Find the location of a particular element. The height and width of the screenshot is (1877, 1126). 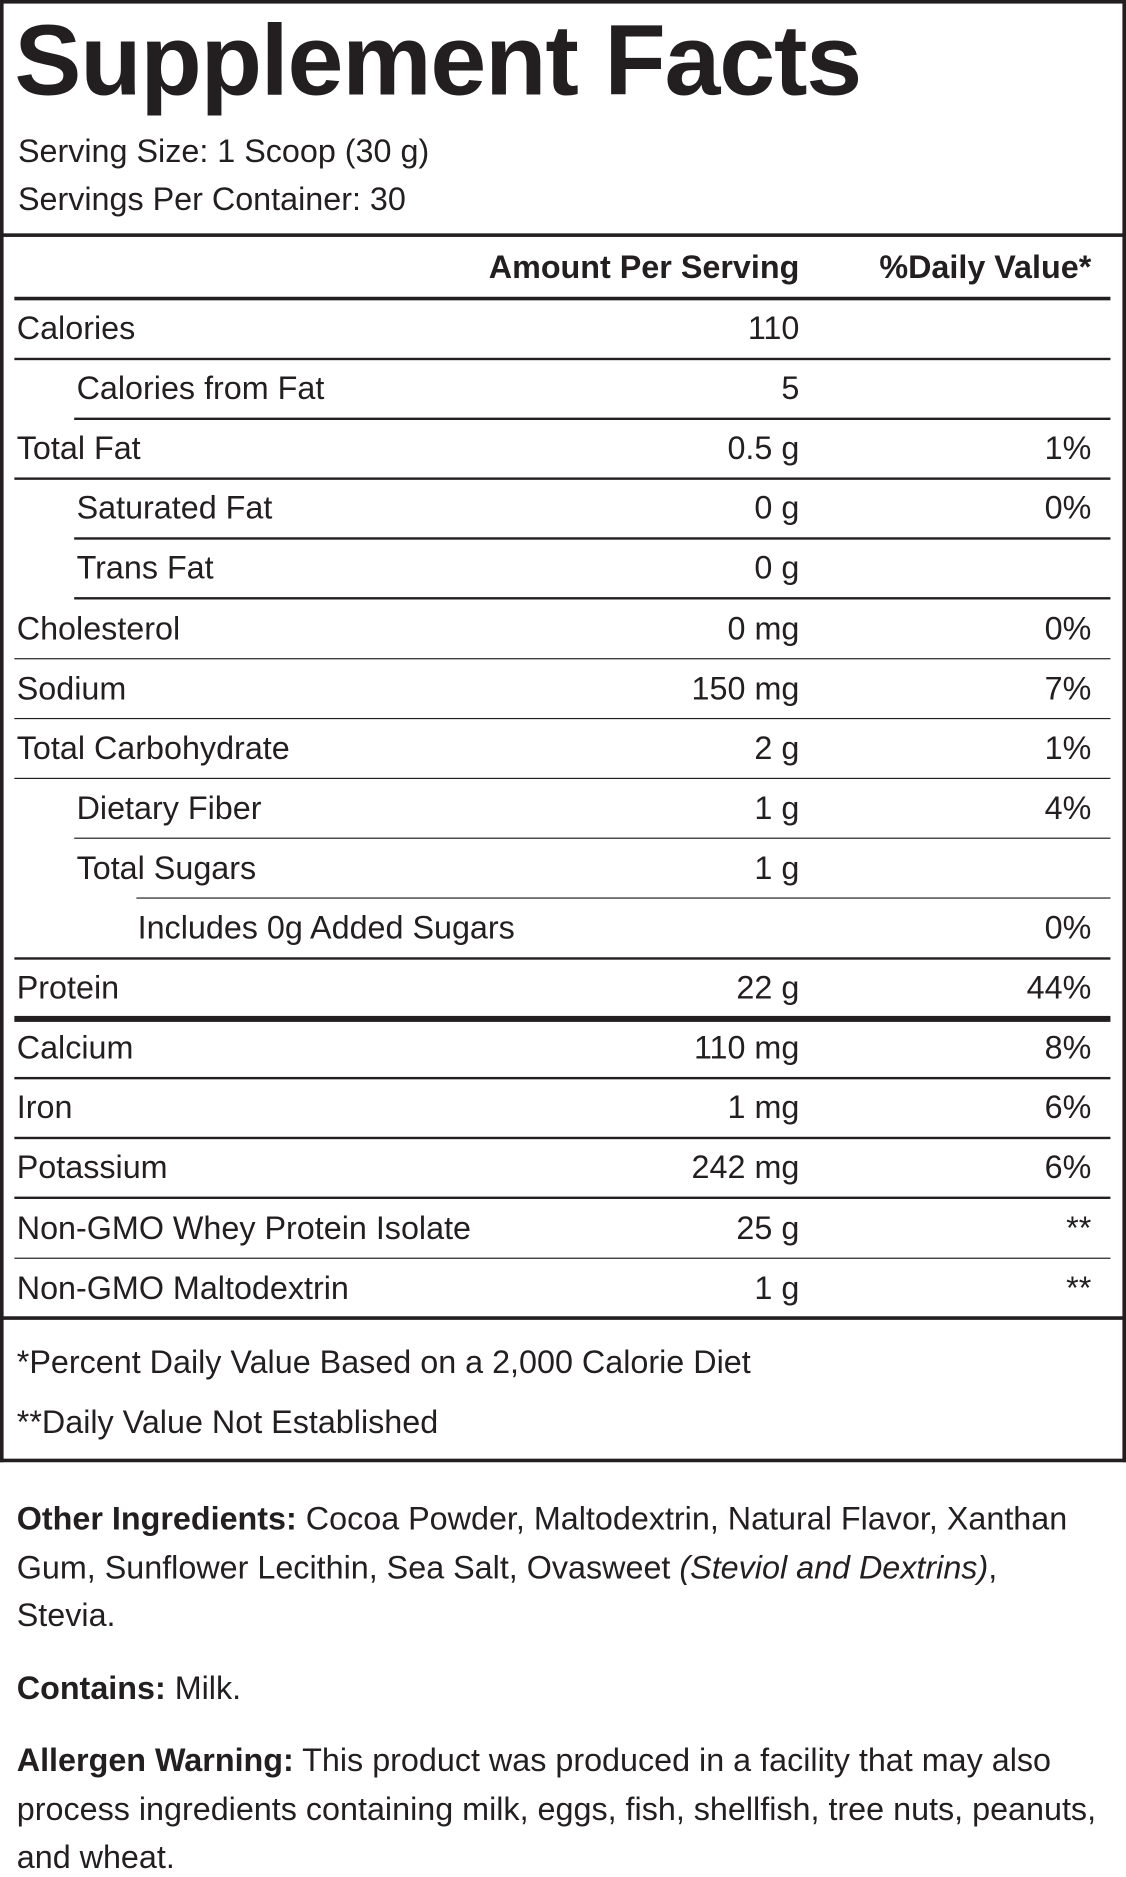

amount: 242 mg is located at coordinates (745, 1167).